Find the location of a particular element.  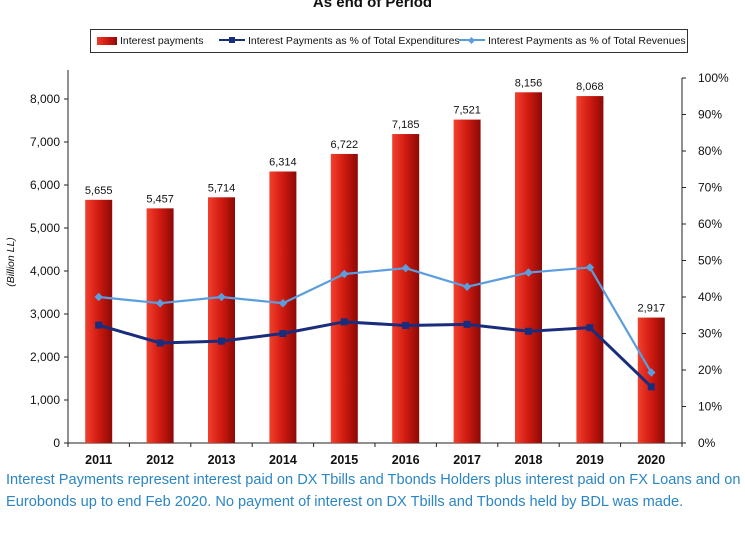

y2-tick-label: 40% is located at coordinates (710, 297).